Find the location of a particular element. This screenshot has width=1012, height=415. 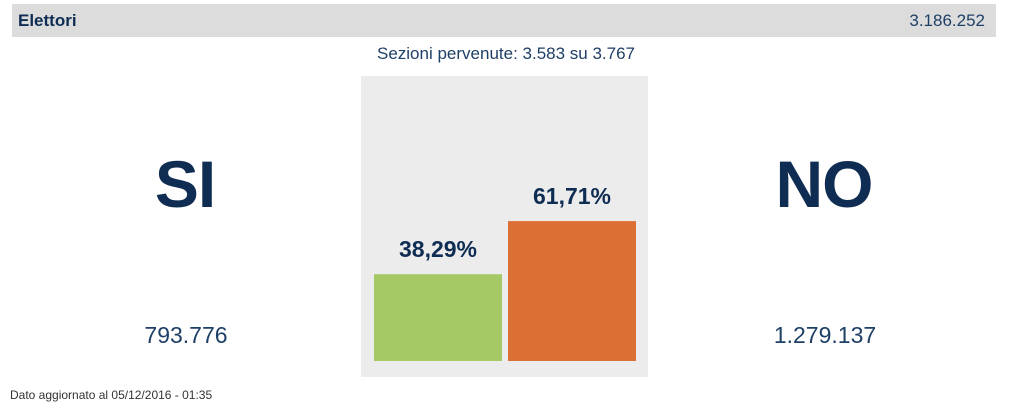

chart-svg: 38,29% 61,71% is located at coordinates (505, 272).